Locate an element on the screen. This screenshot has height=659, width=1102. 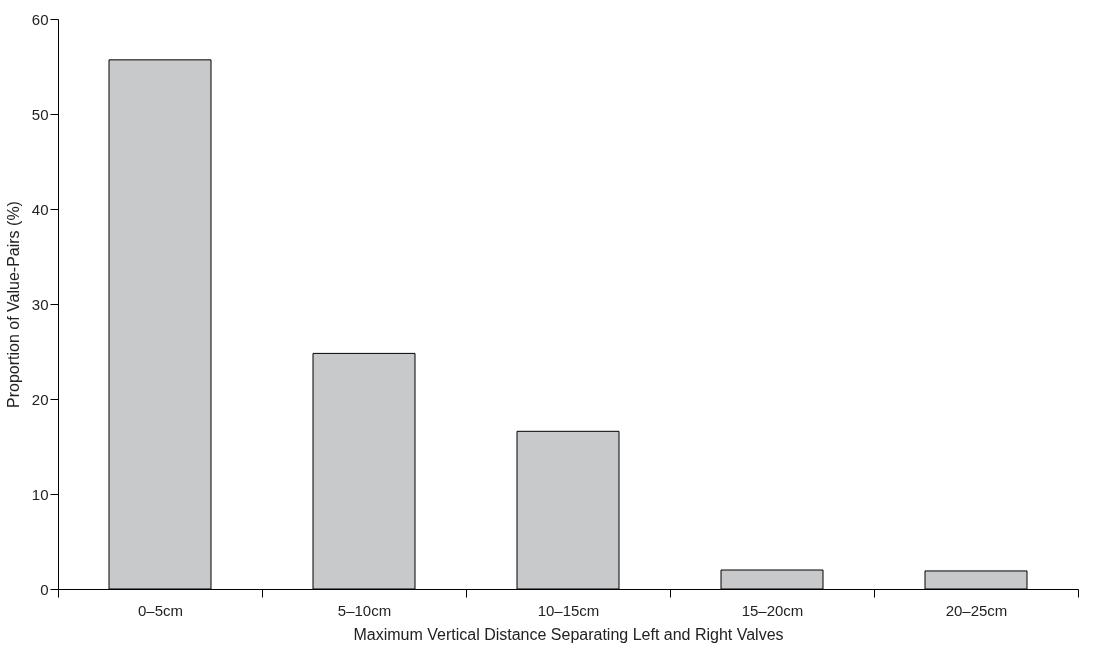
y-axis-title: Proportion of Value-Pairs (%) is located at coordinates (13, 304).